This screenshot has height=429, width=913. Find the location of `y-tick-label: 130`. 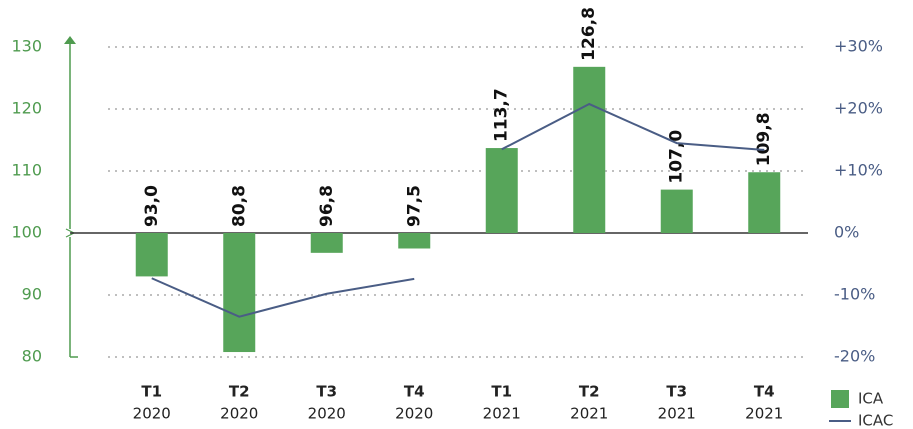

y-tick-label: 130 is located at coordinates (26, 46).